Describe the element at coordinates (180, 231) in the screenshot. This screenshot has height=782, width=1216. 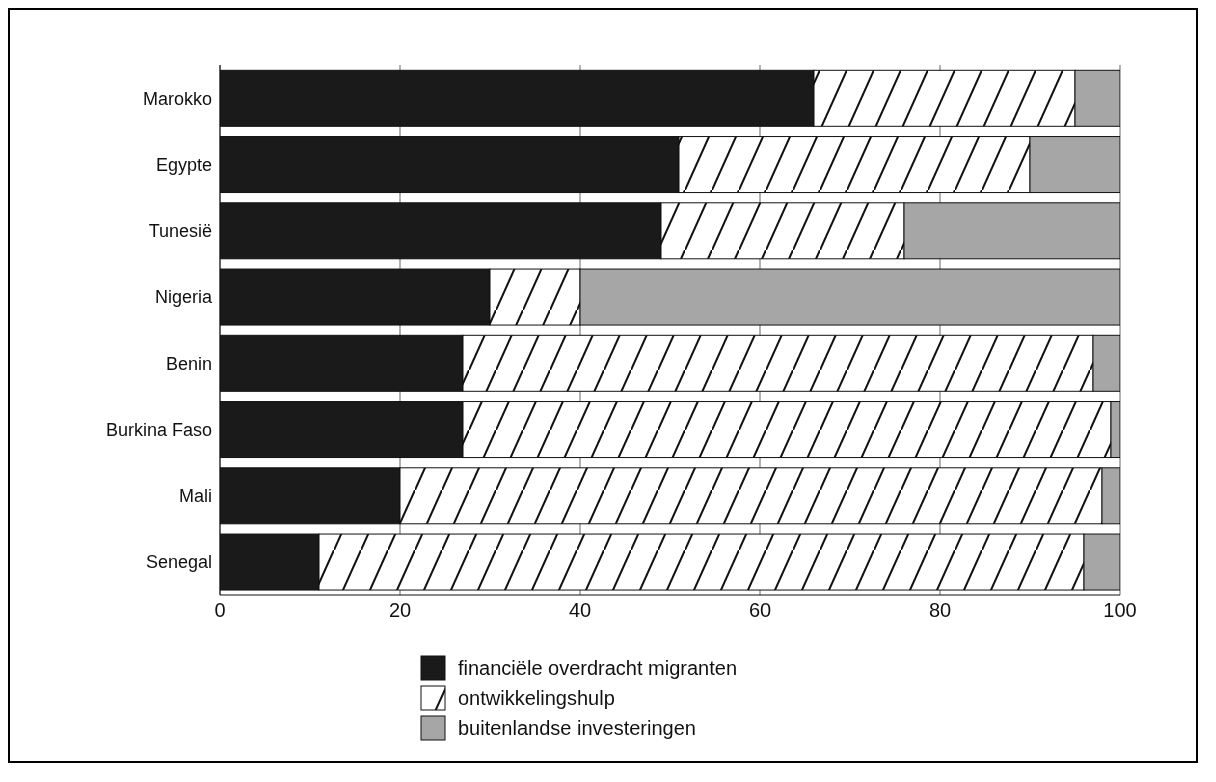
I see `y-tick-label: Tunesië` at that location.